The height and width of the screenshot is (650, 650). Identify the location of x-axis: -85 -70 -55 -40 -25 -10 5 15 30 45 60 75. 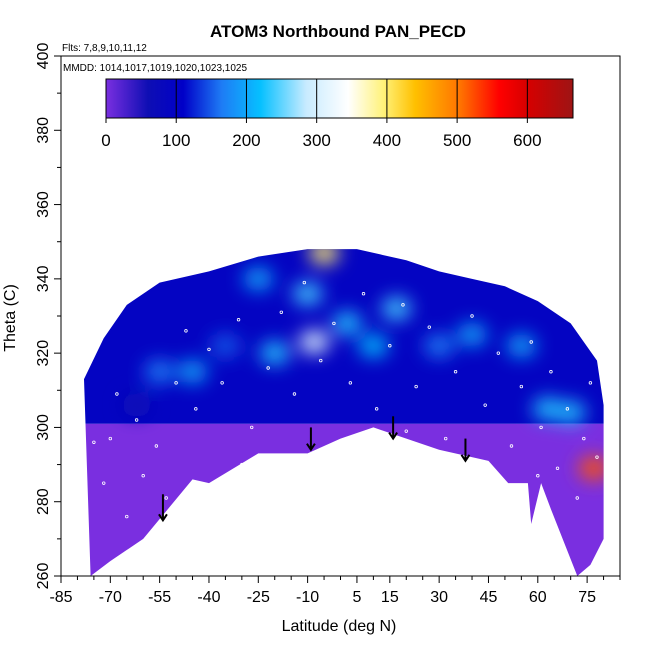
(335, 591).